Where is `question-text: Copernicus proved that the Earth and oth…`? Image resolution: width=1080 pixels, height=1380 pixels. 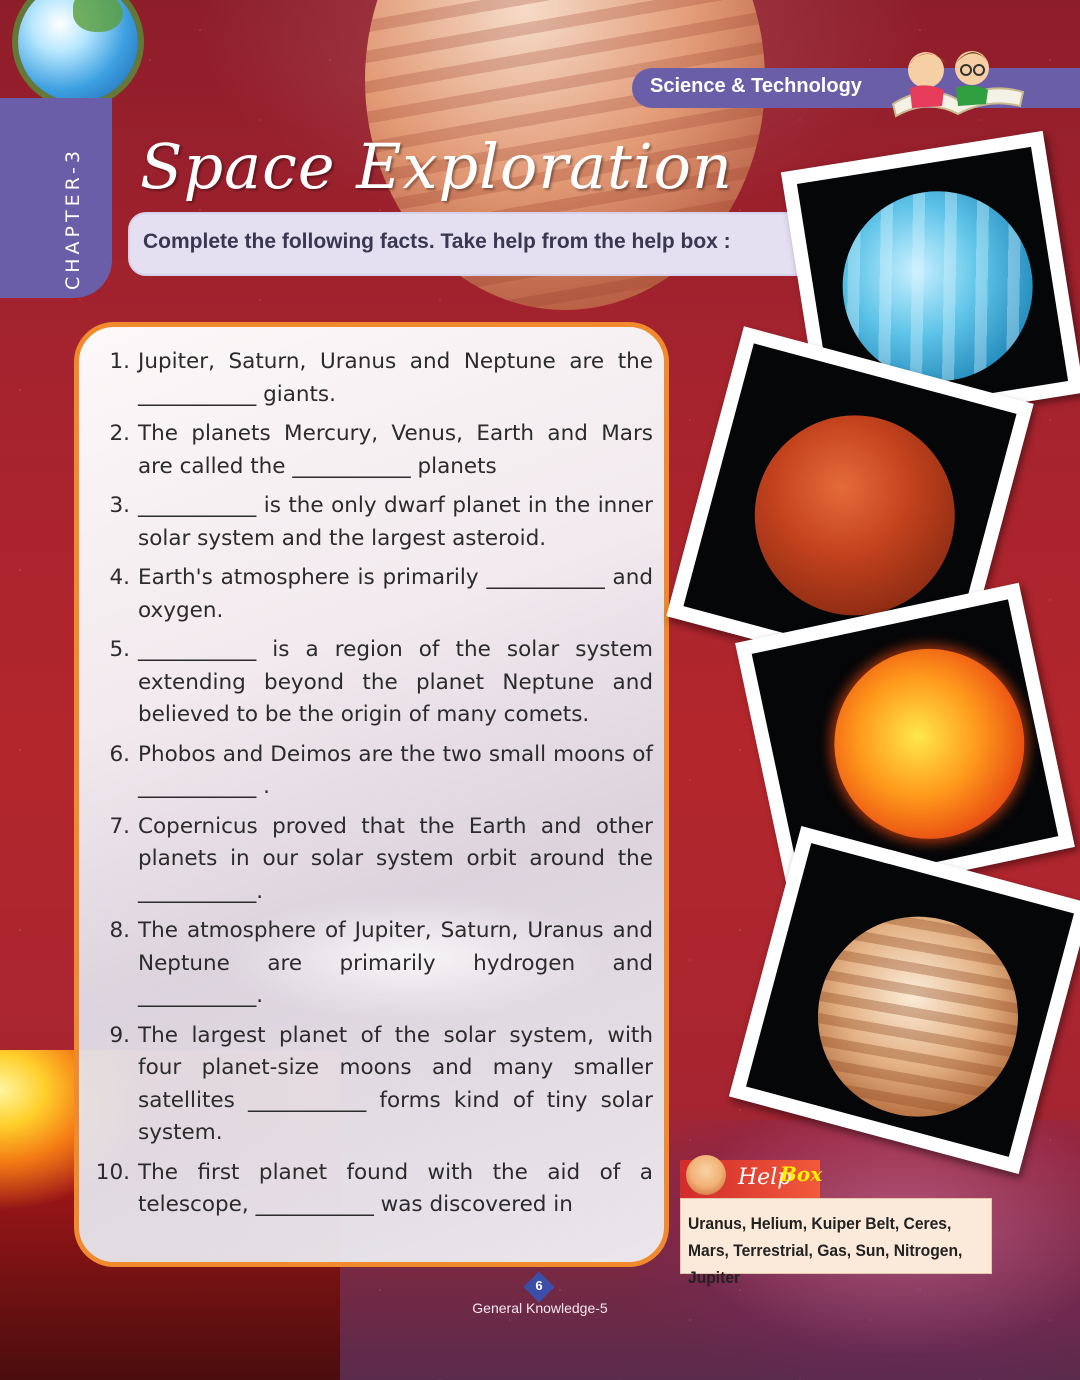 question-text: Copernicus proved that the Earth and oth… is located at coordinates (395, 858).